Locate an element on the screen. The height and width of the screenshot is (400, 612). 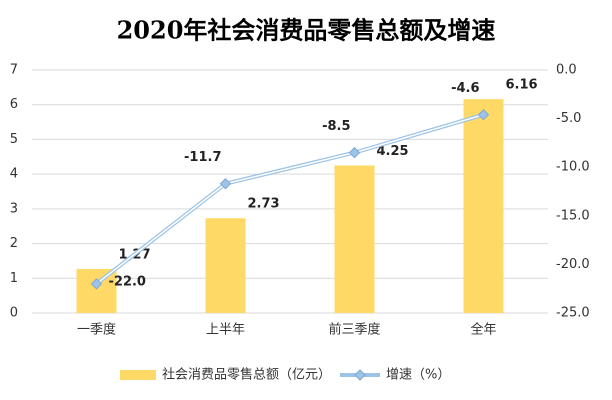
data-label: -11.7 is located at coordinates (202, 157).